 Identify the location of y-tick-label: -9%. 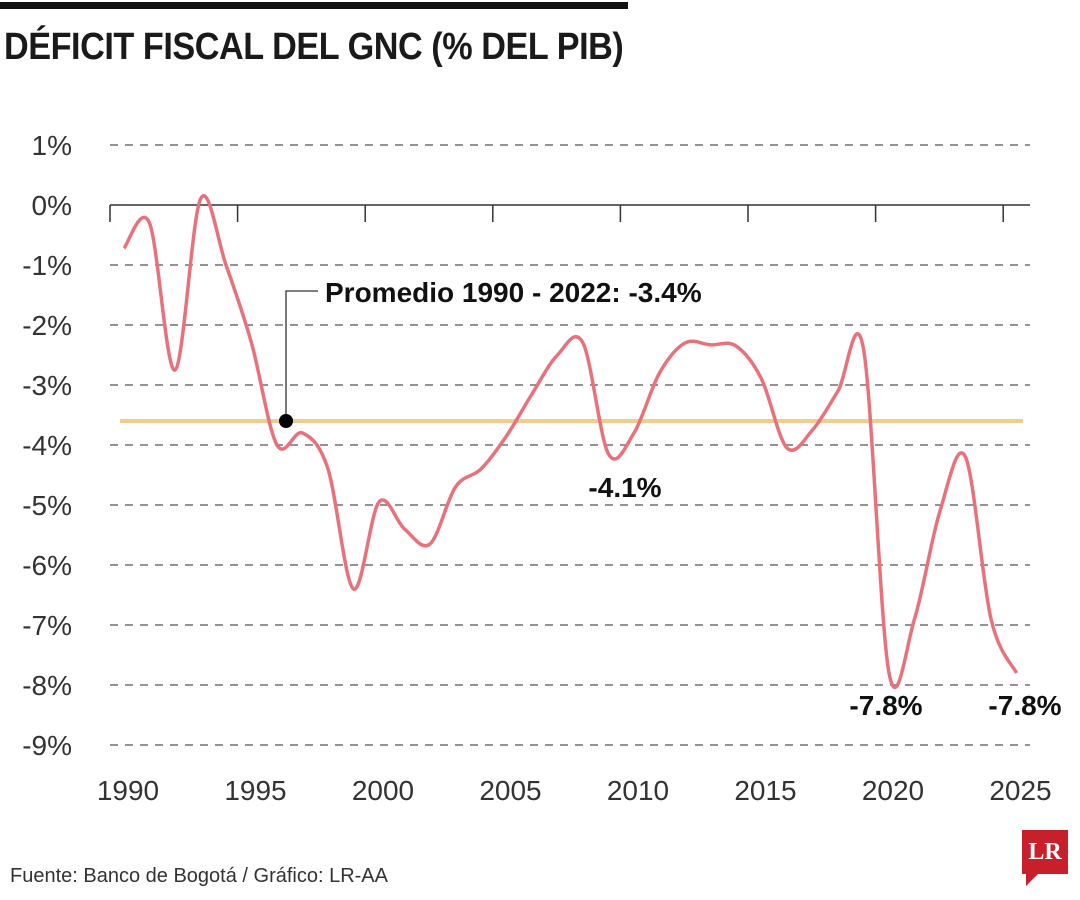
(47, 745).